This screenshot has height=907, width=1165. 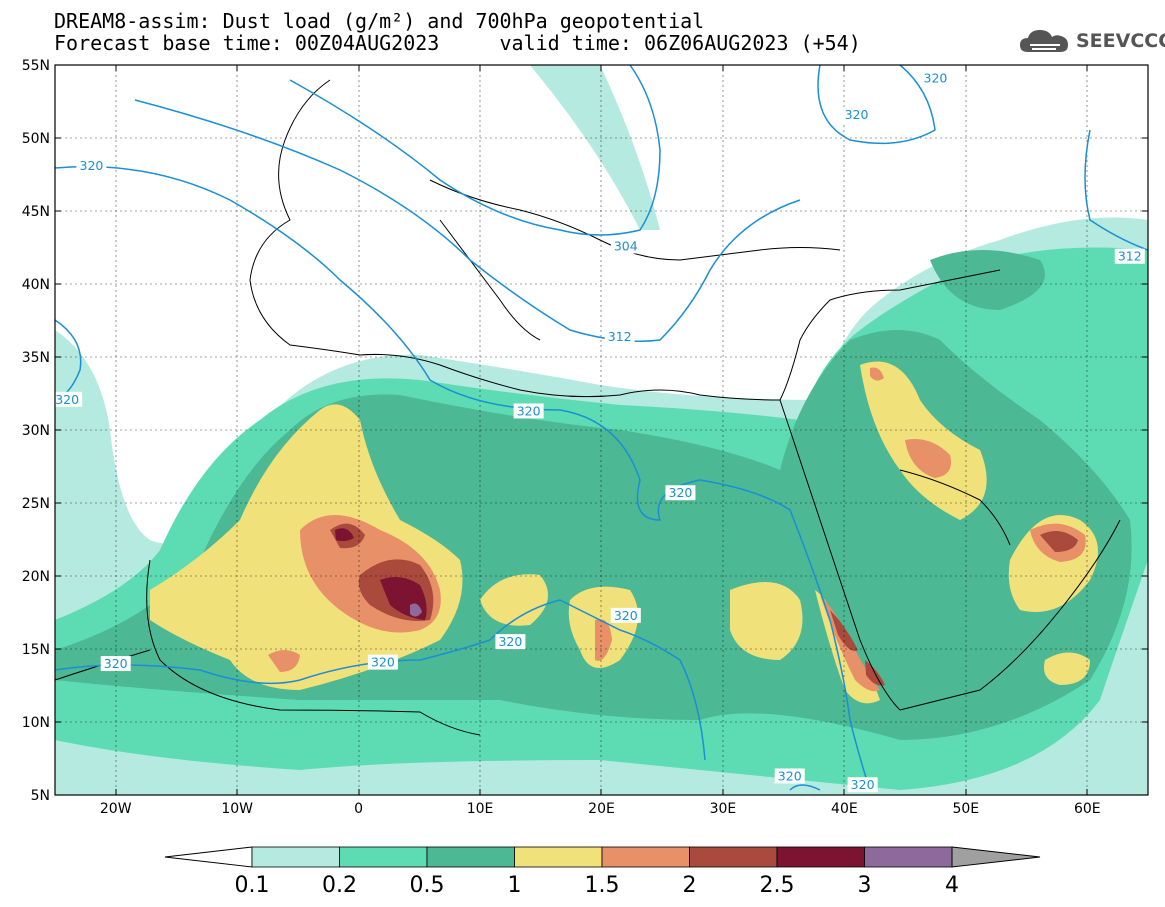 What do you see at coordinates (36, 139) in the screenshot?
I see `lat-label: 50N` at bounding box center [36, 139].